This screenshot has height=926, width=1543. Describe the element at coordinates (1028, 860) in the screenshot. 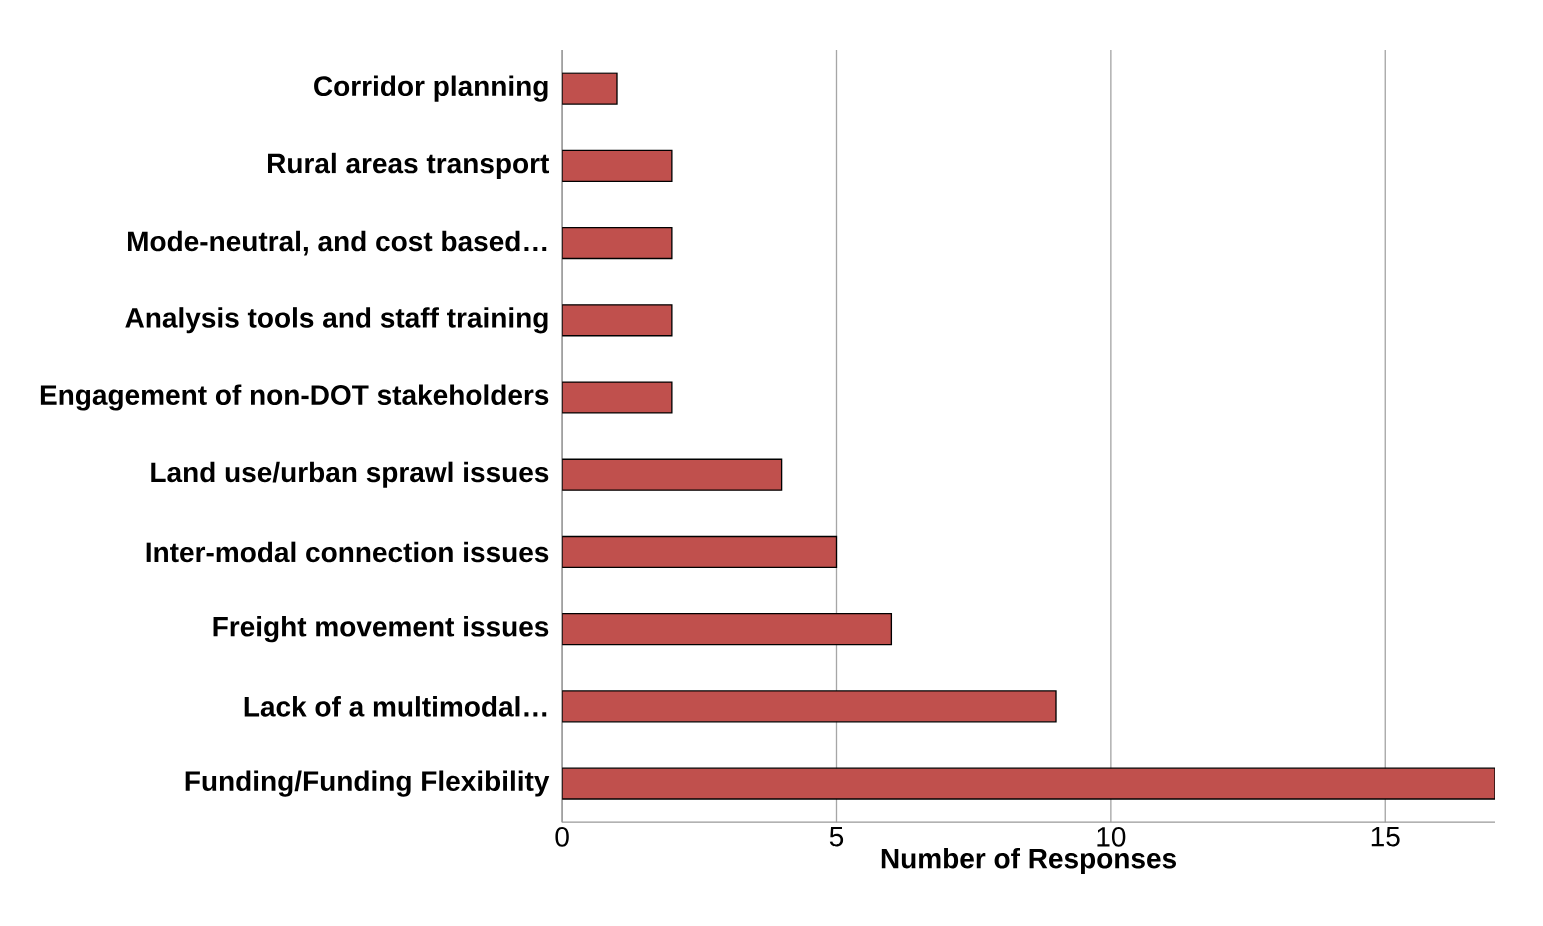

I see `x-axis-title: Number of Responses` at that location.